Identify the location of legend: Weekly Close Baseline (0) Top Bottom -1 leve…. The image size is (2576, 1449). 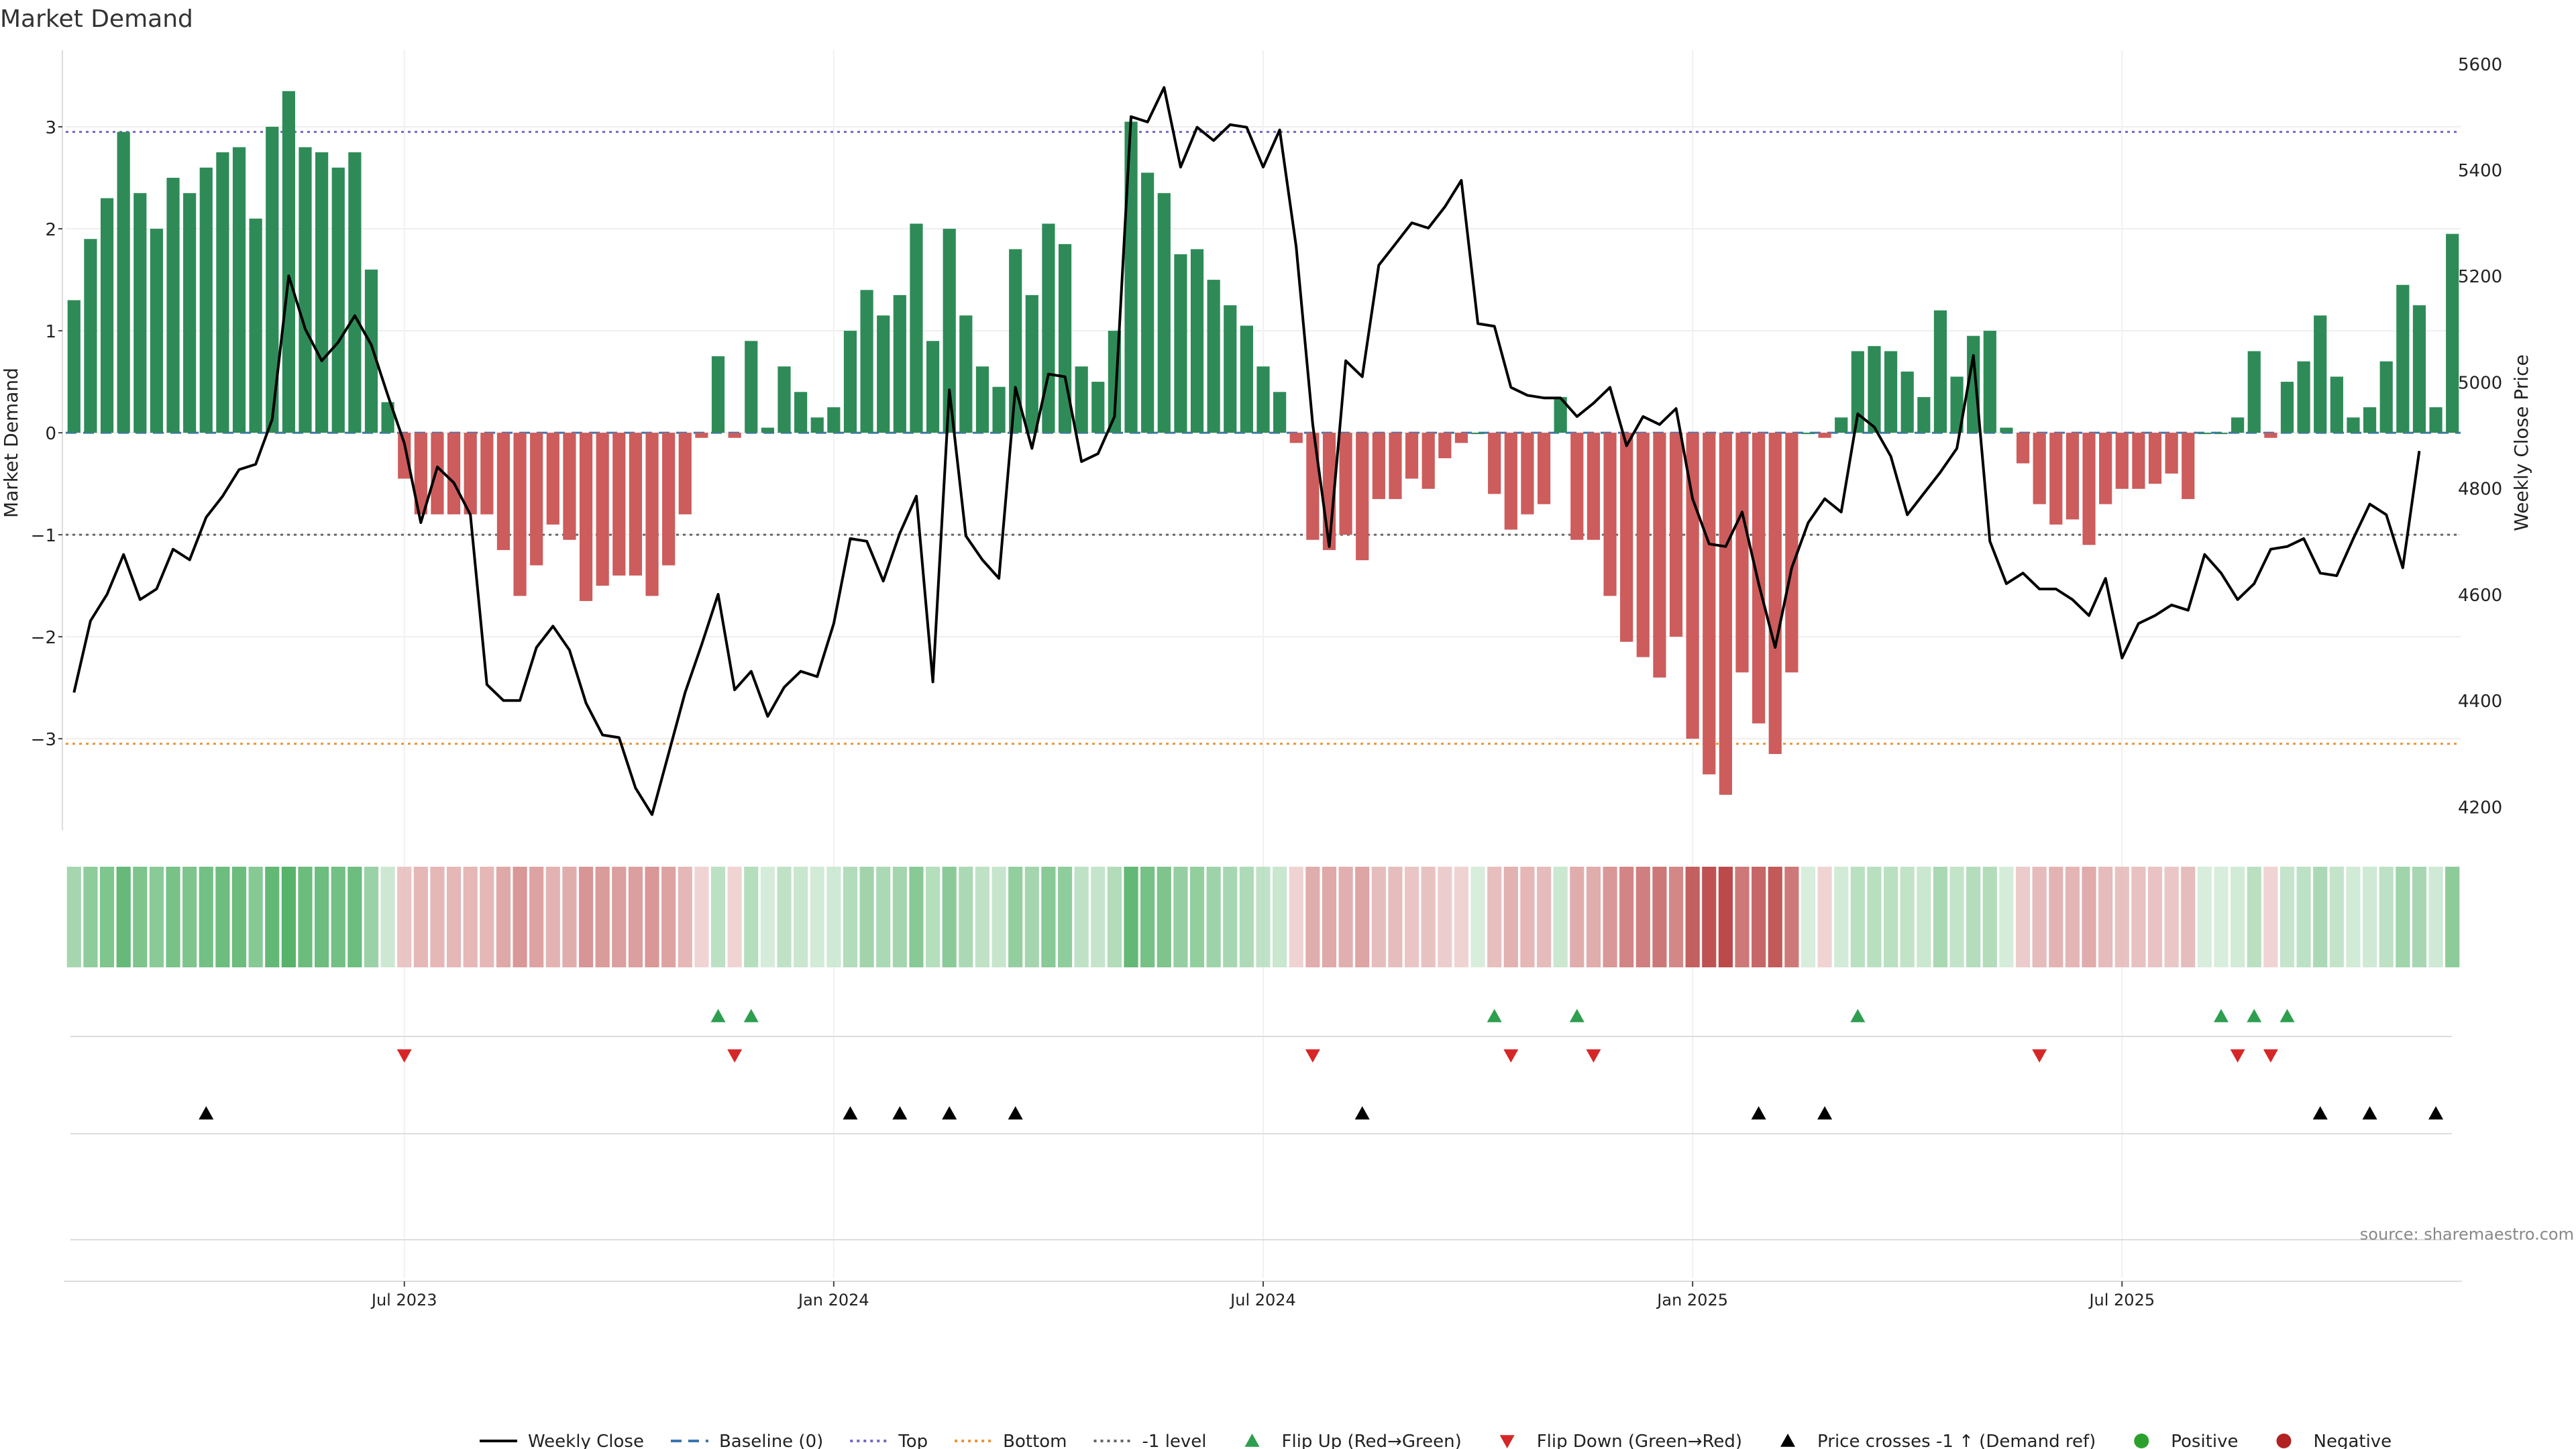
(1436, 1440).